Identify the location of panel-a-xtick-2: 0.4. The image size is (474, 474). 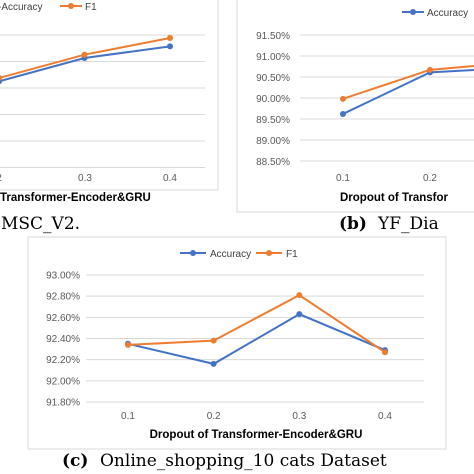
(170, 178).